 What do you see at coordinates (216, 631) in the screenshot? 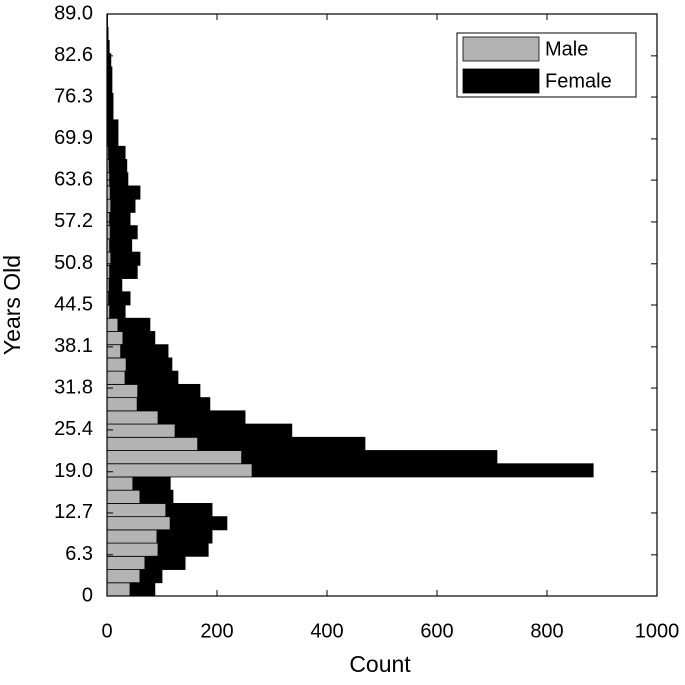
I see `x-tick-label: 200` at bounding box center [216, 631].